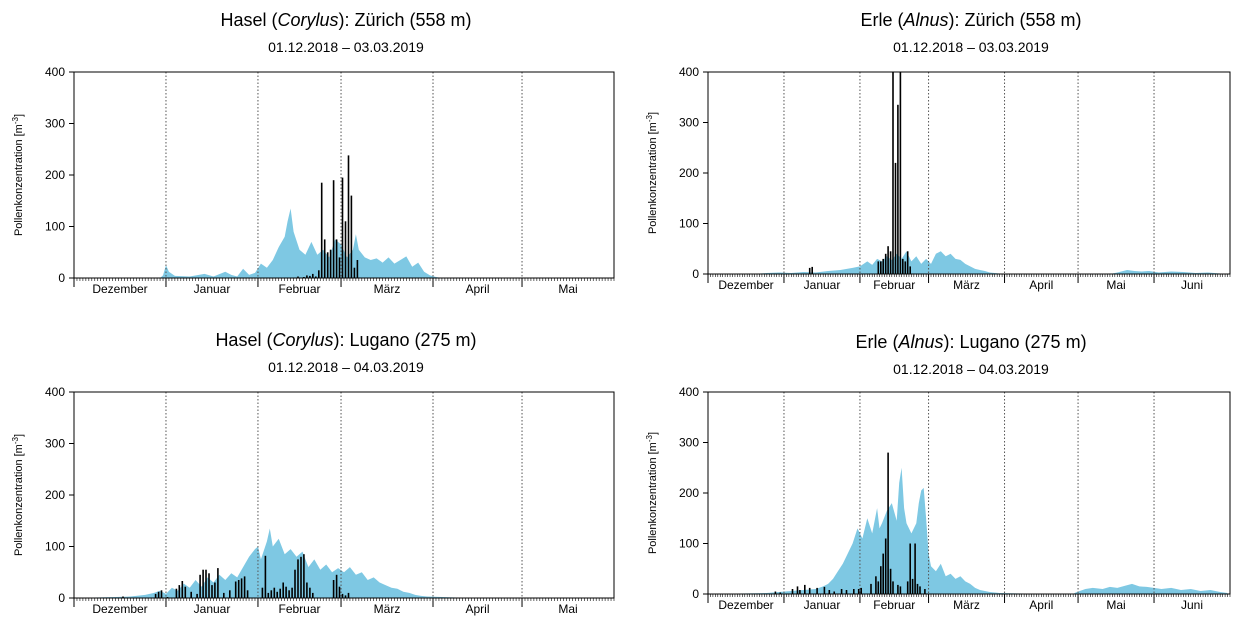 Image resolution: width=1236 pixels, height=624 pixels. What do you see at coordinates (894, 285) in the screenshot?
I see `x-month-label: Februar` at bounding box center [894, 285].